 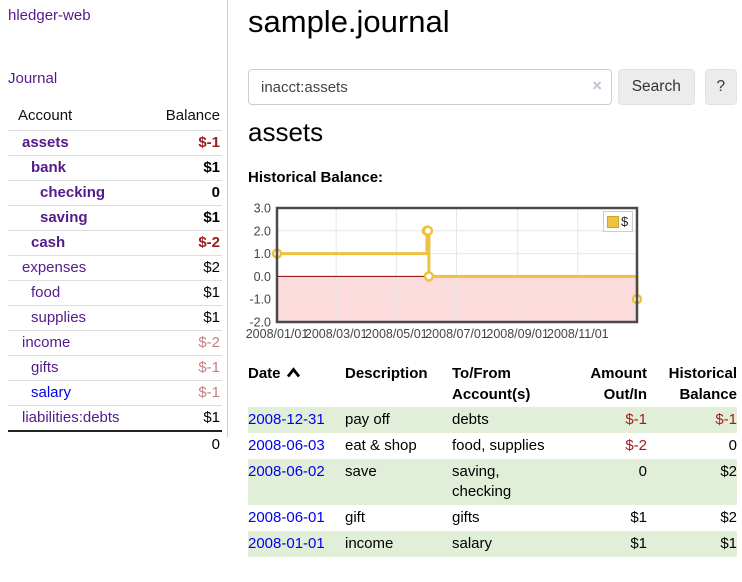 I want to click on account-link-supplies: supplies, so click(x=59, y=317).